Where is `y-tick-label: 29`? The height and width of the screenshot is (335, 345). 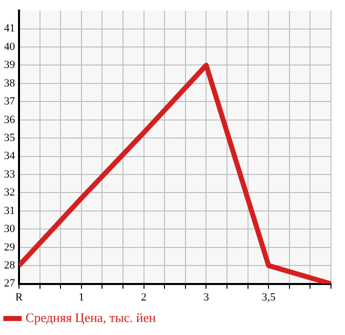
y-tick-label: 29 is located at coordinates (10, 247).